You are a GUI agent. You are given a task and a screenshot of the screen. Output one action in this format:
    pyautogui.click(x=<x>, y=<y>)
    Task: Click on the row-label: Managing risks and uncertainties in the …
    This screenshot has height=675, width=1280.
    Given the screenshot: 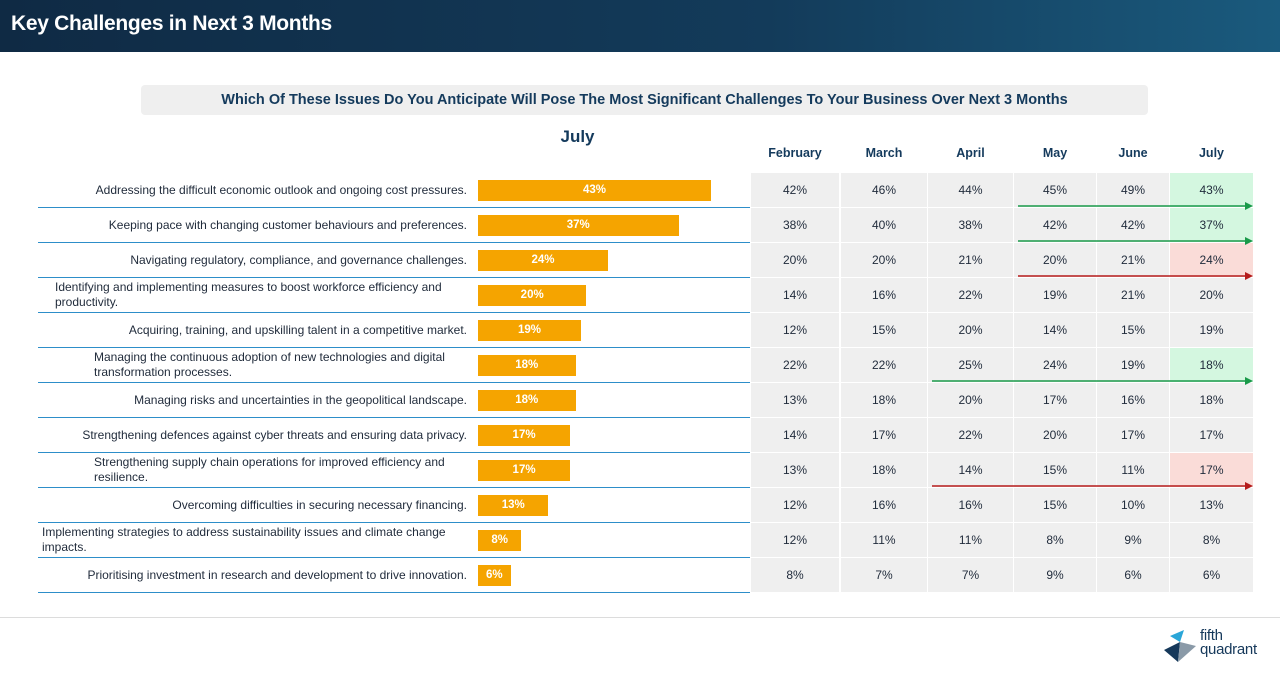 What is the action you would take?
    pyautogui.click(x=300, y=400)
    